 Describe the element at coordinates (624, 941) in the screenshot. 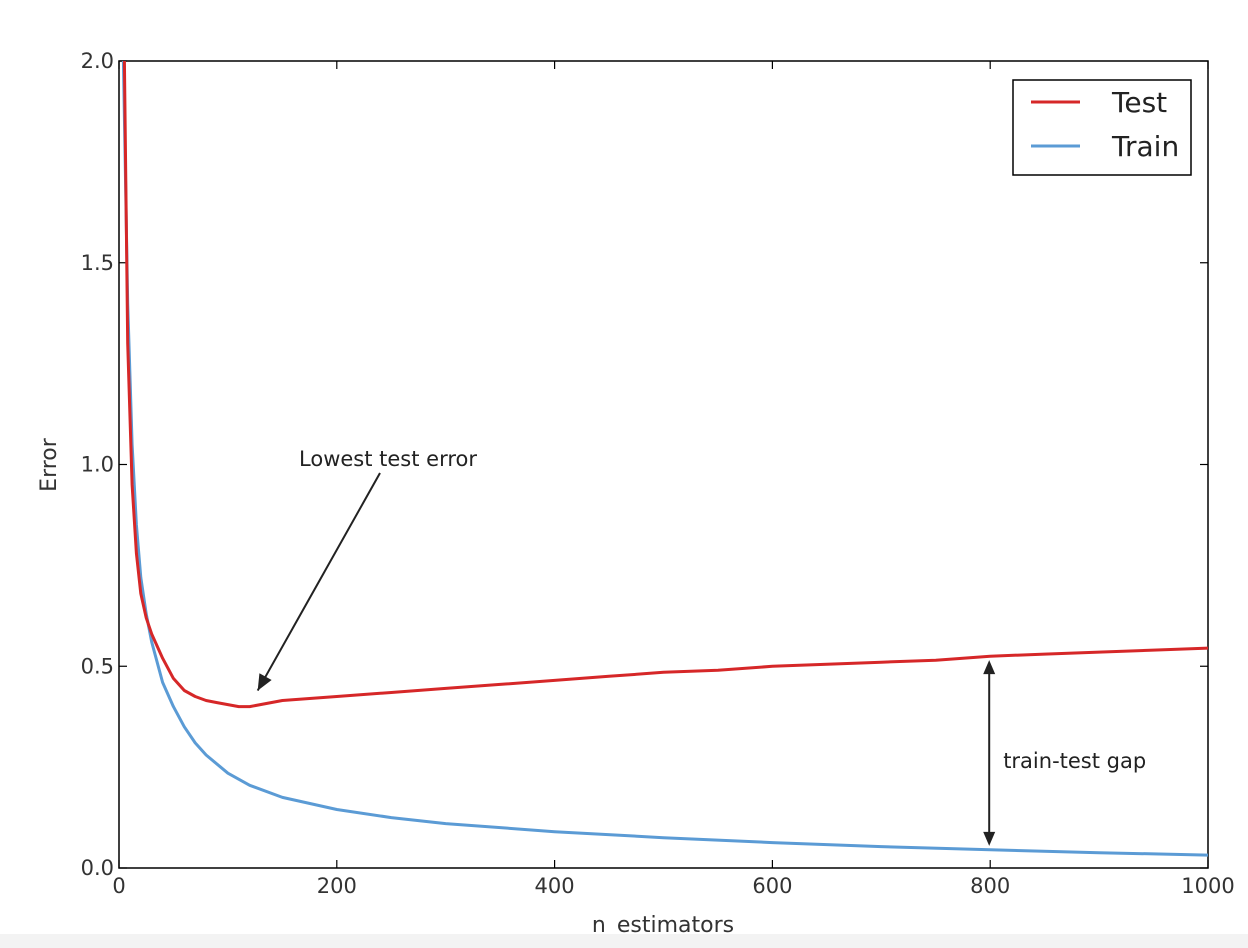

I see `bottom-strip` at that location.